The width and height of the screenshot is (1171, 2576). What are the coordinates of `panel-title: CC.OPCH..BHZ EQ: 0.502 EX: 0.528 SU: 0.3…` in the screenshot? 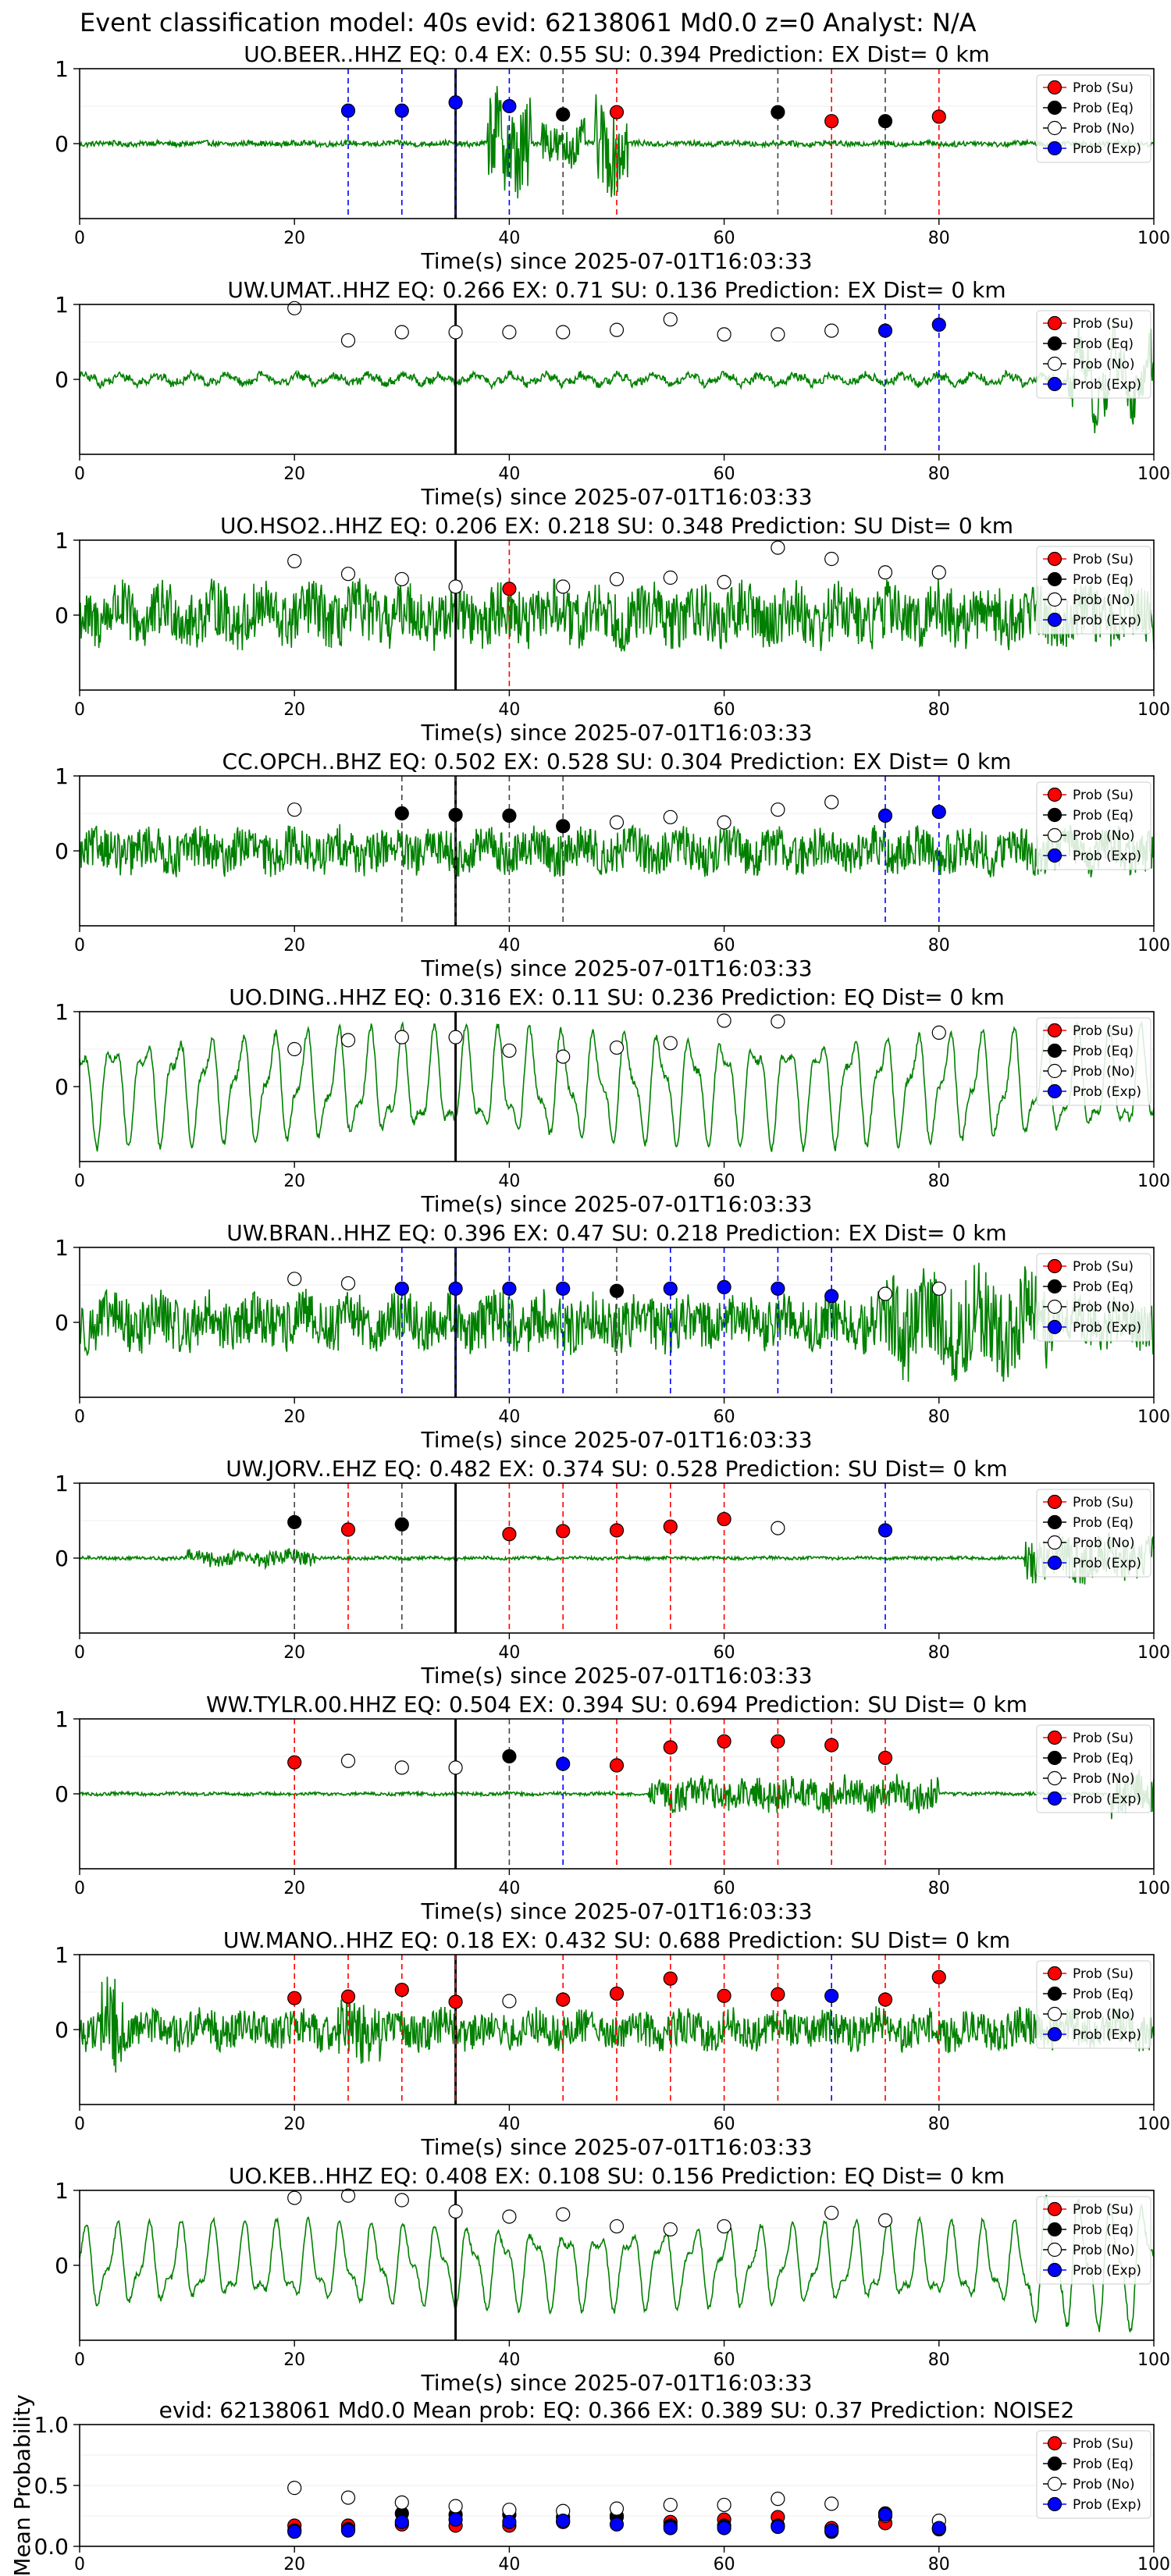 It's located at (617, 761).